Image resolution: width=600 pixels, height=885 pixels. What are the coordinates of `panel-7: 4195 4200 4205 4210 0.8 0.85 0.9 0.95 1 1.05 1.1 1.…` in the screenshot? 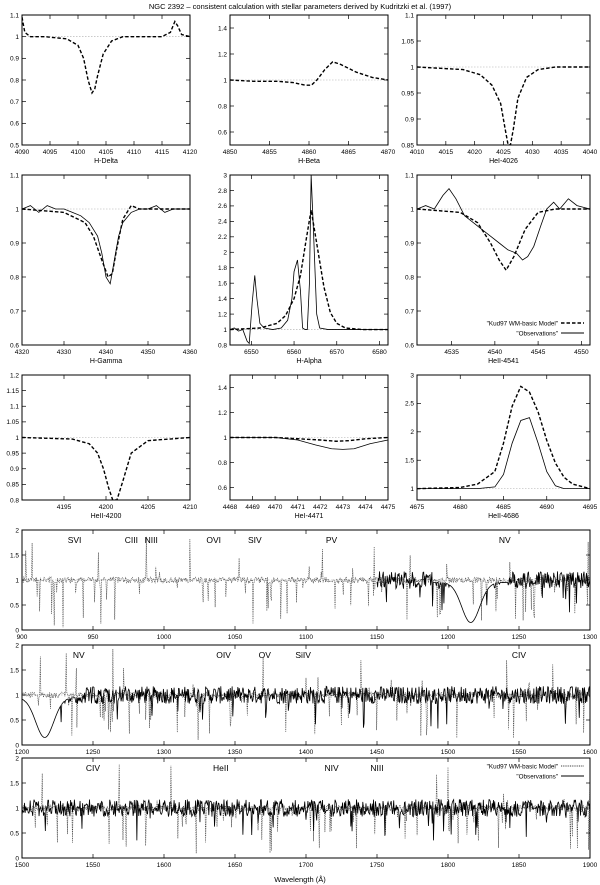 It's located at (101, 446).